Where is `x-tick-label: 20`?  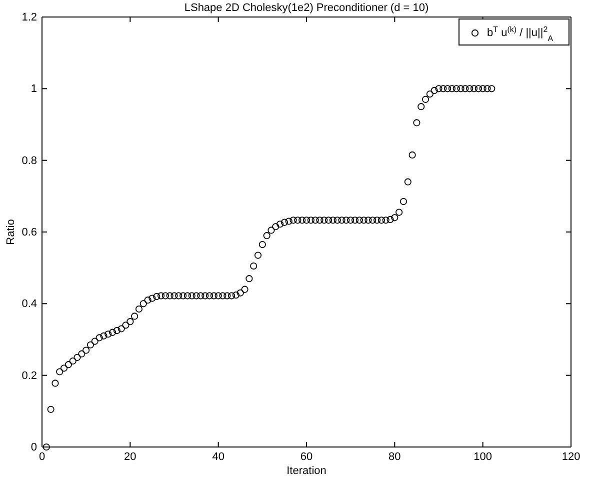 x-tick-label: 20 is located at coordinates (130, 456).